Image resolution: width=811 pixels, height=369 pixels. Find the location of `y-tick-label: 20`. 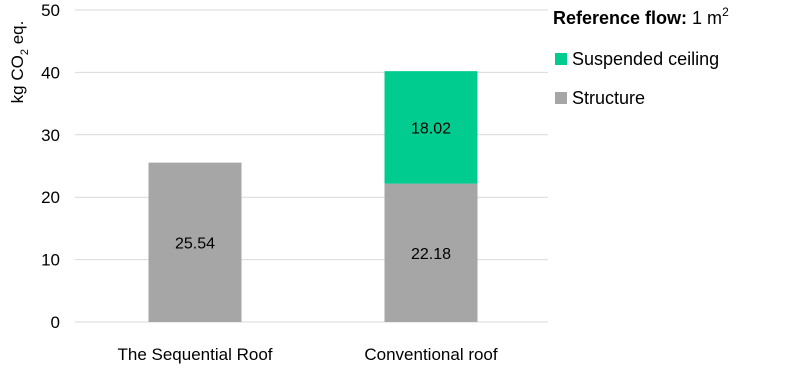

y-tick-label: 20 is located at coordinates (50, 197).